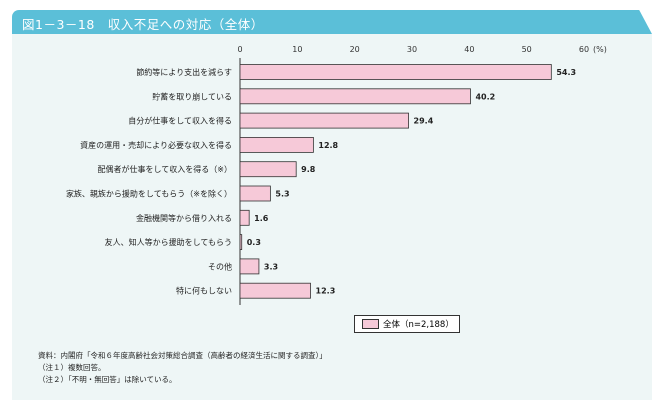  What do you see at coordinates (165, 169) in the screenshot?
I see `category-label: 配偶者が仕事をして収入を得る（※）` at bounding box center [165, 169].